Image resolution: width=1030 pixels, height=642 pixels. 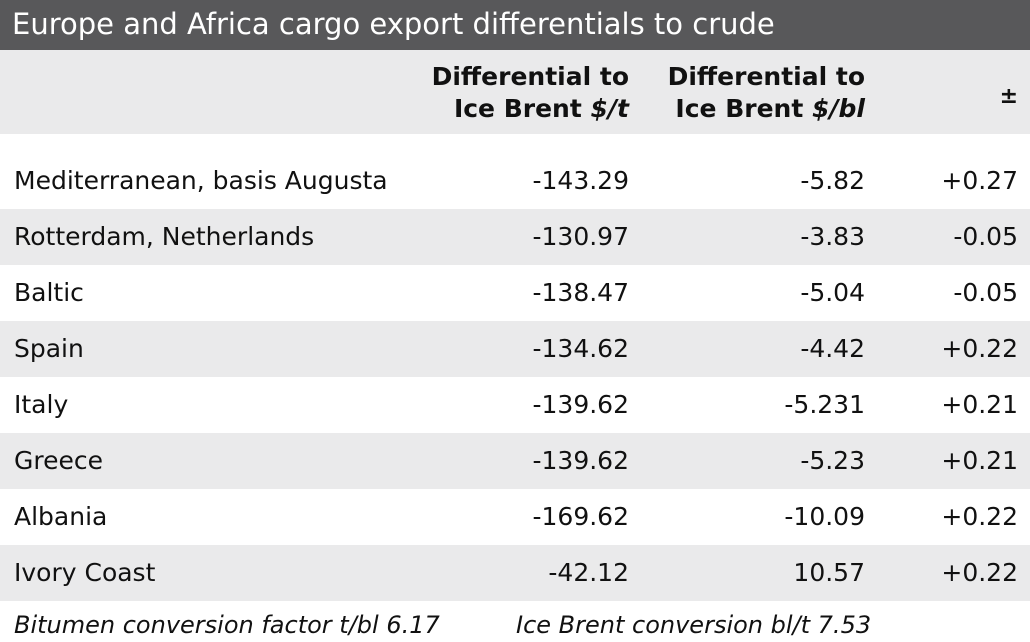 What do you see at coordinates (1008, 96) in the screenshot?
I see `header-change: ±` at bounding box center [1008, 96].